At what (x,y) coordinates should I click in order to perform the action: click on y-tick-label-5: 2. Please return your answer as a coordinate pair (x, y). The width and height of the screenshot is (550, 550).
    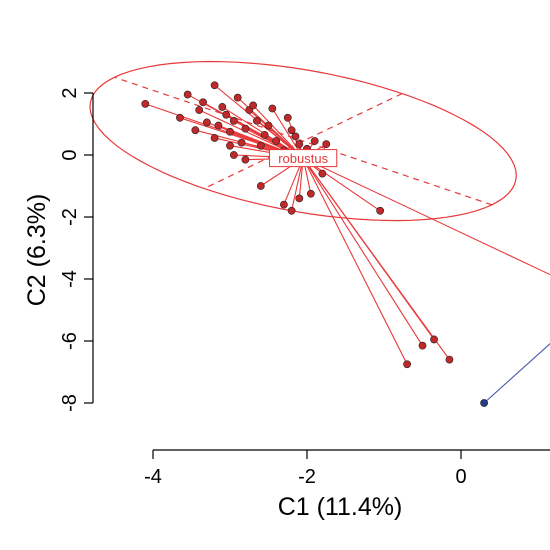
    Looking at the image, I should click on (70, 92).